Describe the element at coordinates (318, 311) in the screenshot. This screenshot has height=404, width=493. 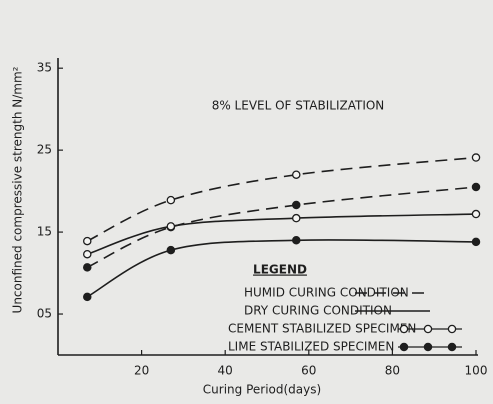
I see `legend-label: DRY CURING CONDITION` at that location.